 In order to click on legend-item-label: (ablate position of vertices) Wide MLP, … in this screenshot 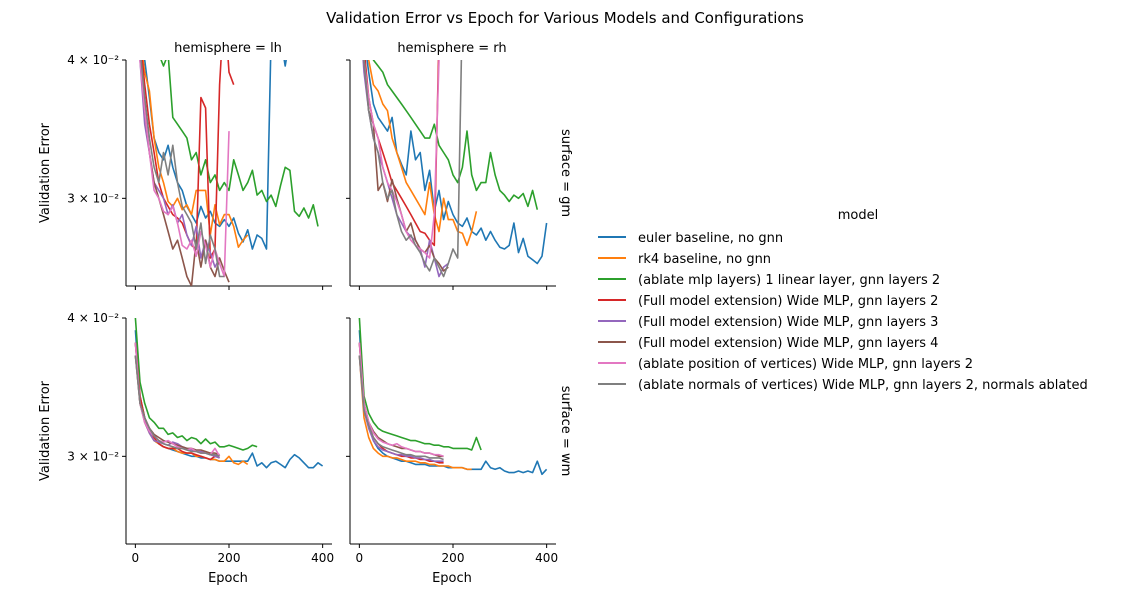, I will do `click(805, 364)`.